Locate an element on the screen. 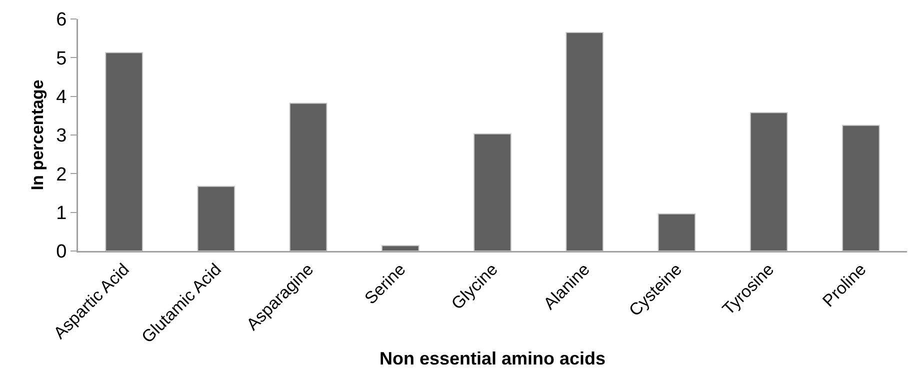  y-tick-label: 6 is located at coordinates (61, 20).